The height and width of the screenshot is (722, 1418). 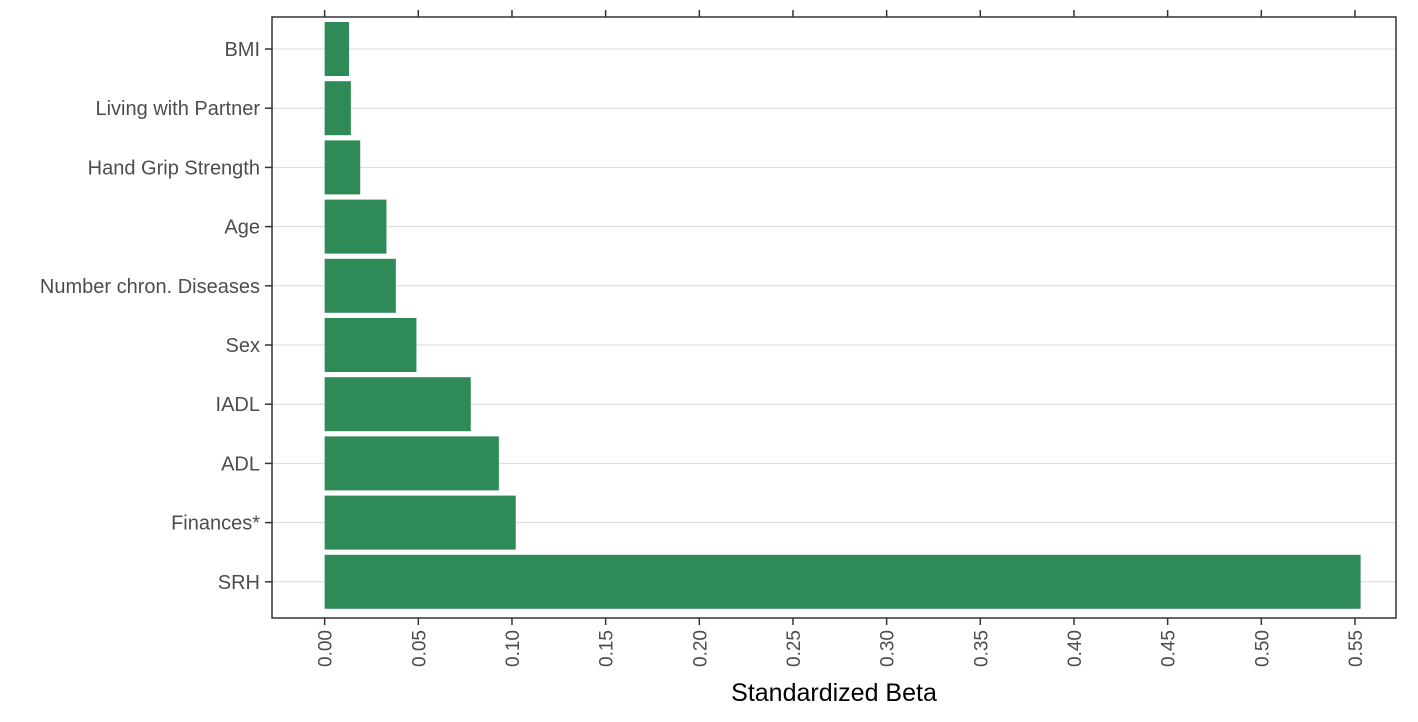 I want to click on bar-number-chron-diseases, so click(x=360, y=285).